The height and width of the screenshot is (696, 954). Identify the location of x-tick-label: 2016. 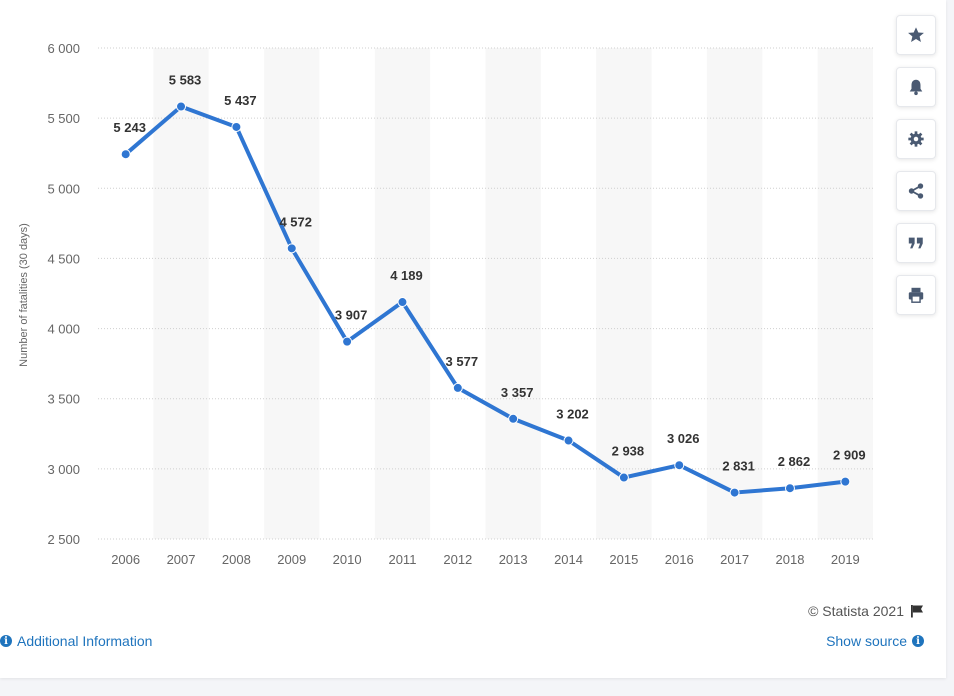
(679, 559).